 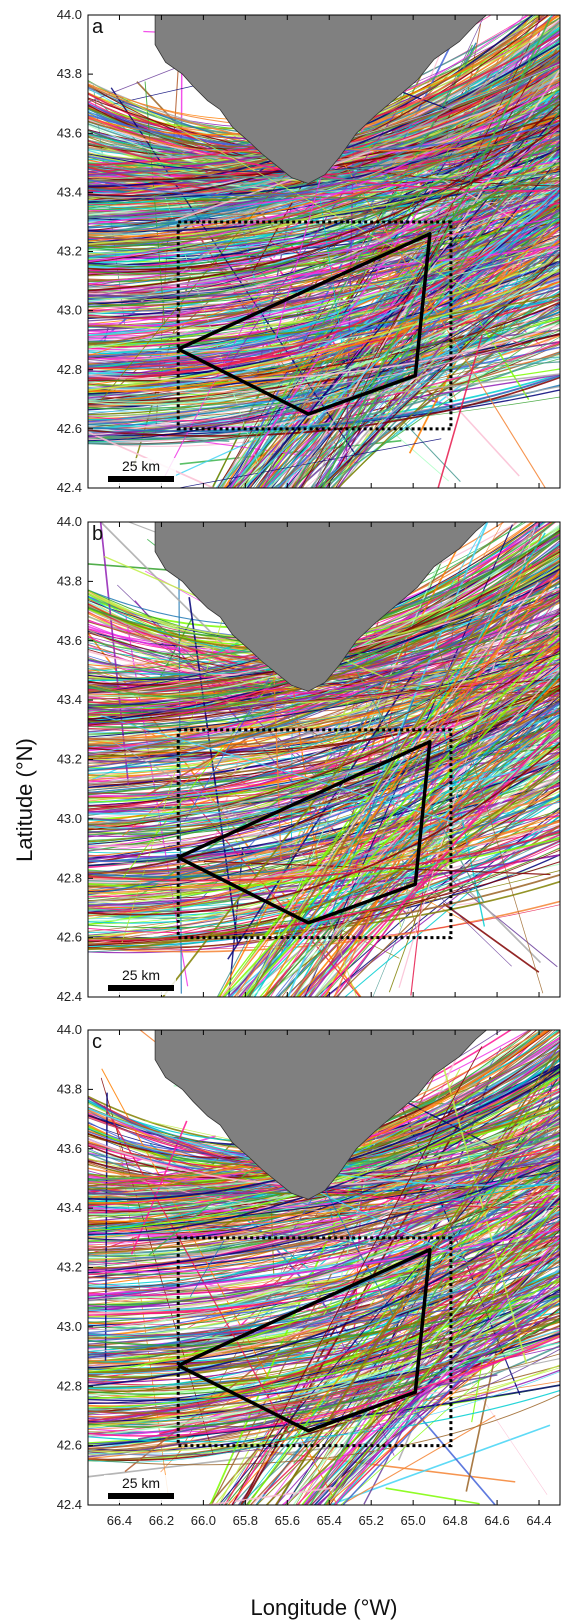 I want to click on x-tick-label: 66.2, so click(x=161, y=1520).